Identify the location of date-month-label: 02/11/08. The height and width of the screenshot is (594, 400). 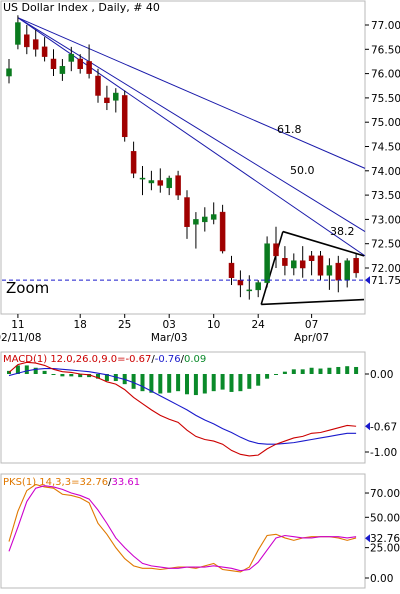
(20, 338).